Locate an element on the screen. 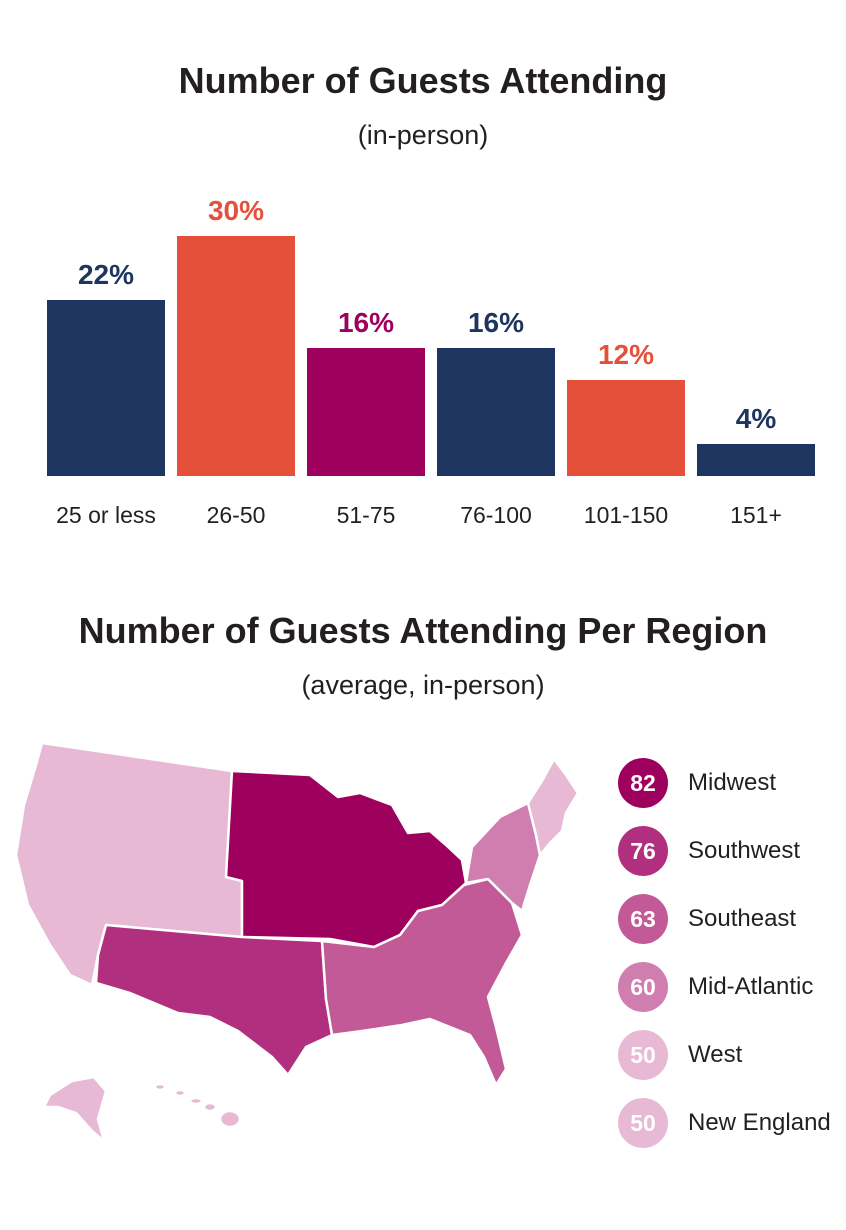  bar-151- is located at coordinates (756, 460).